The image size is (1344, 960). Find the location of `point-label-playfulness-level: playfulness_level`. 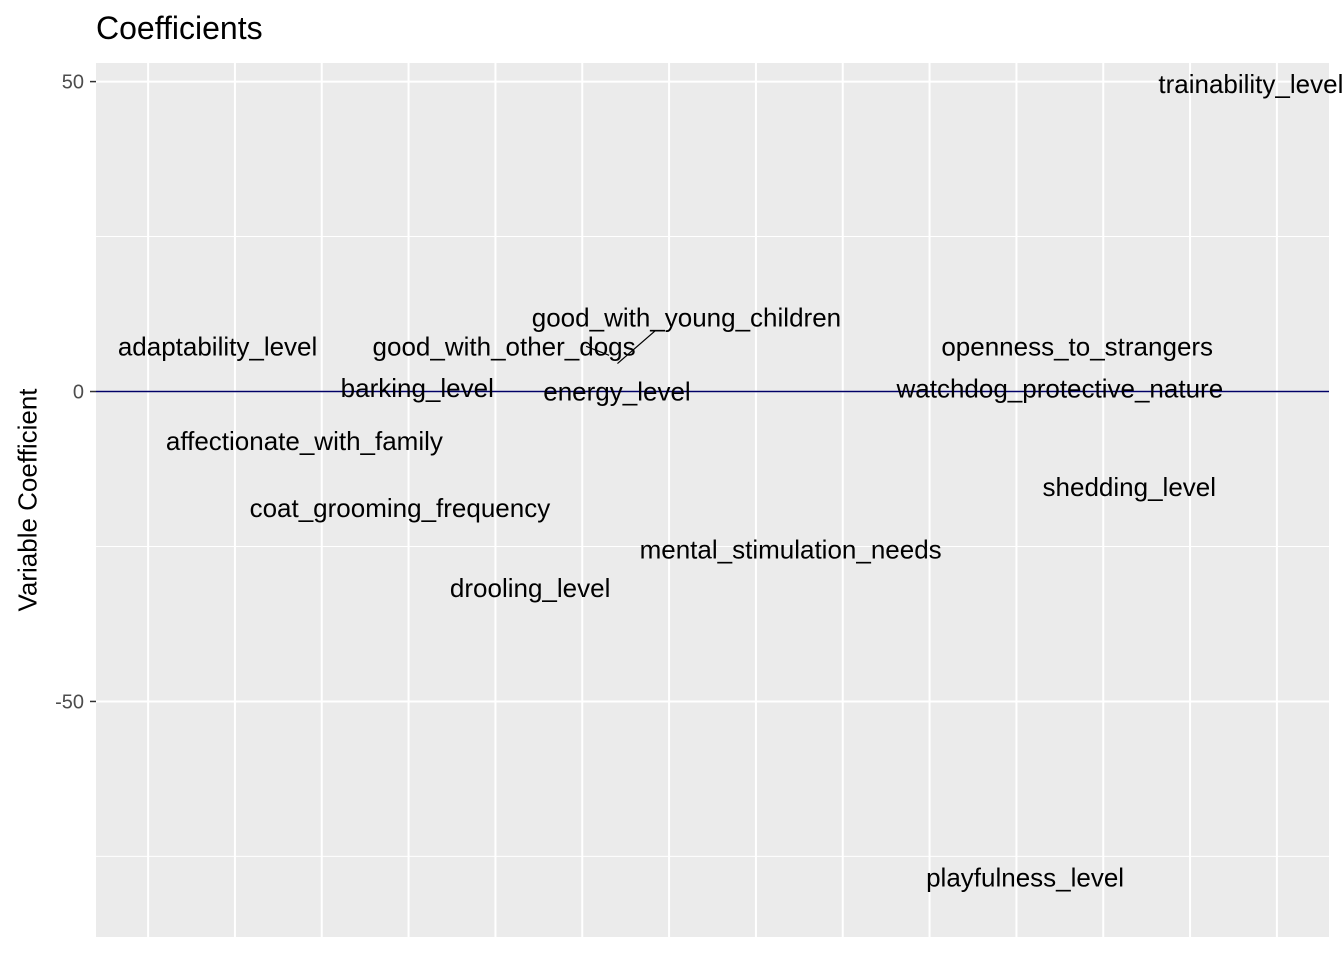

point-label-playfulness-level: playfulness_level is located at coordinates (1025, 877).